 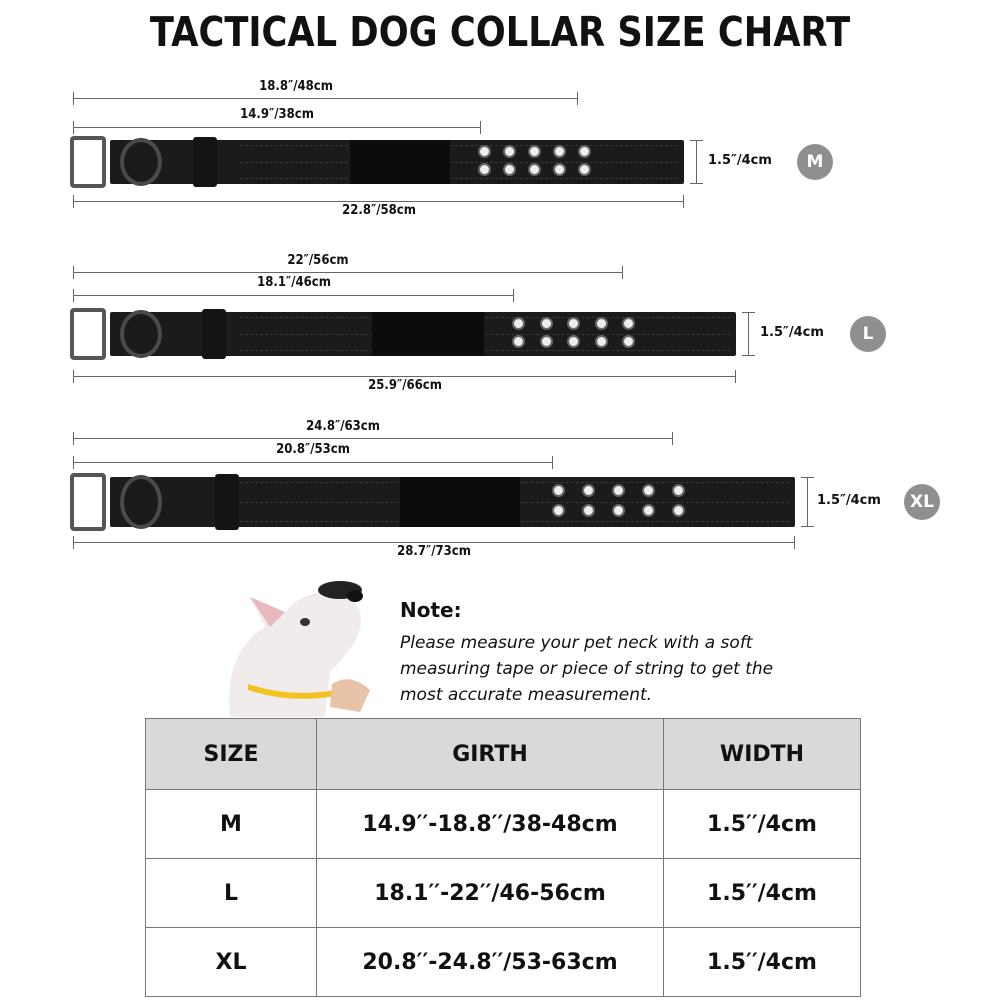 What do you see at coordinates (313, 449) in the screenshot?
I see `min-girth-label: 20.8″/53cm` at bounding box center [313, 449].